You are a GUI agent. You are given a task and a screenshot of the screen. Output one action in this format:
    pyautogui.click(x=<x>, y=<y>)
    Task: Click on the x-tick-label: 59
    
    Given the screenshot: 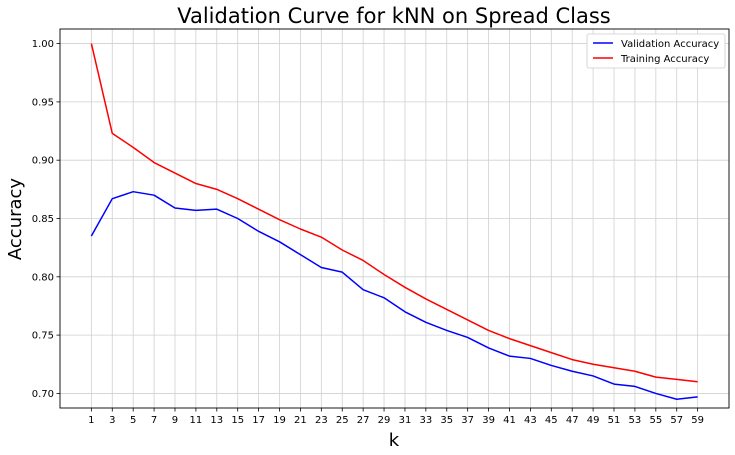 What is the action you would take?
    pyautogui.click(x=697, y=420)
    